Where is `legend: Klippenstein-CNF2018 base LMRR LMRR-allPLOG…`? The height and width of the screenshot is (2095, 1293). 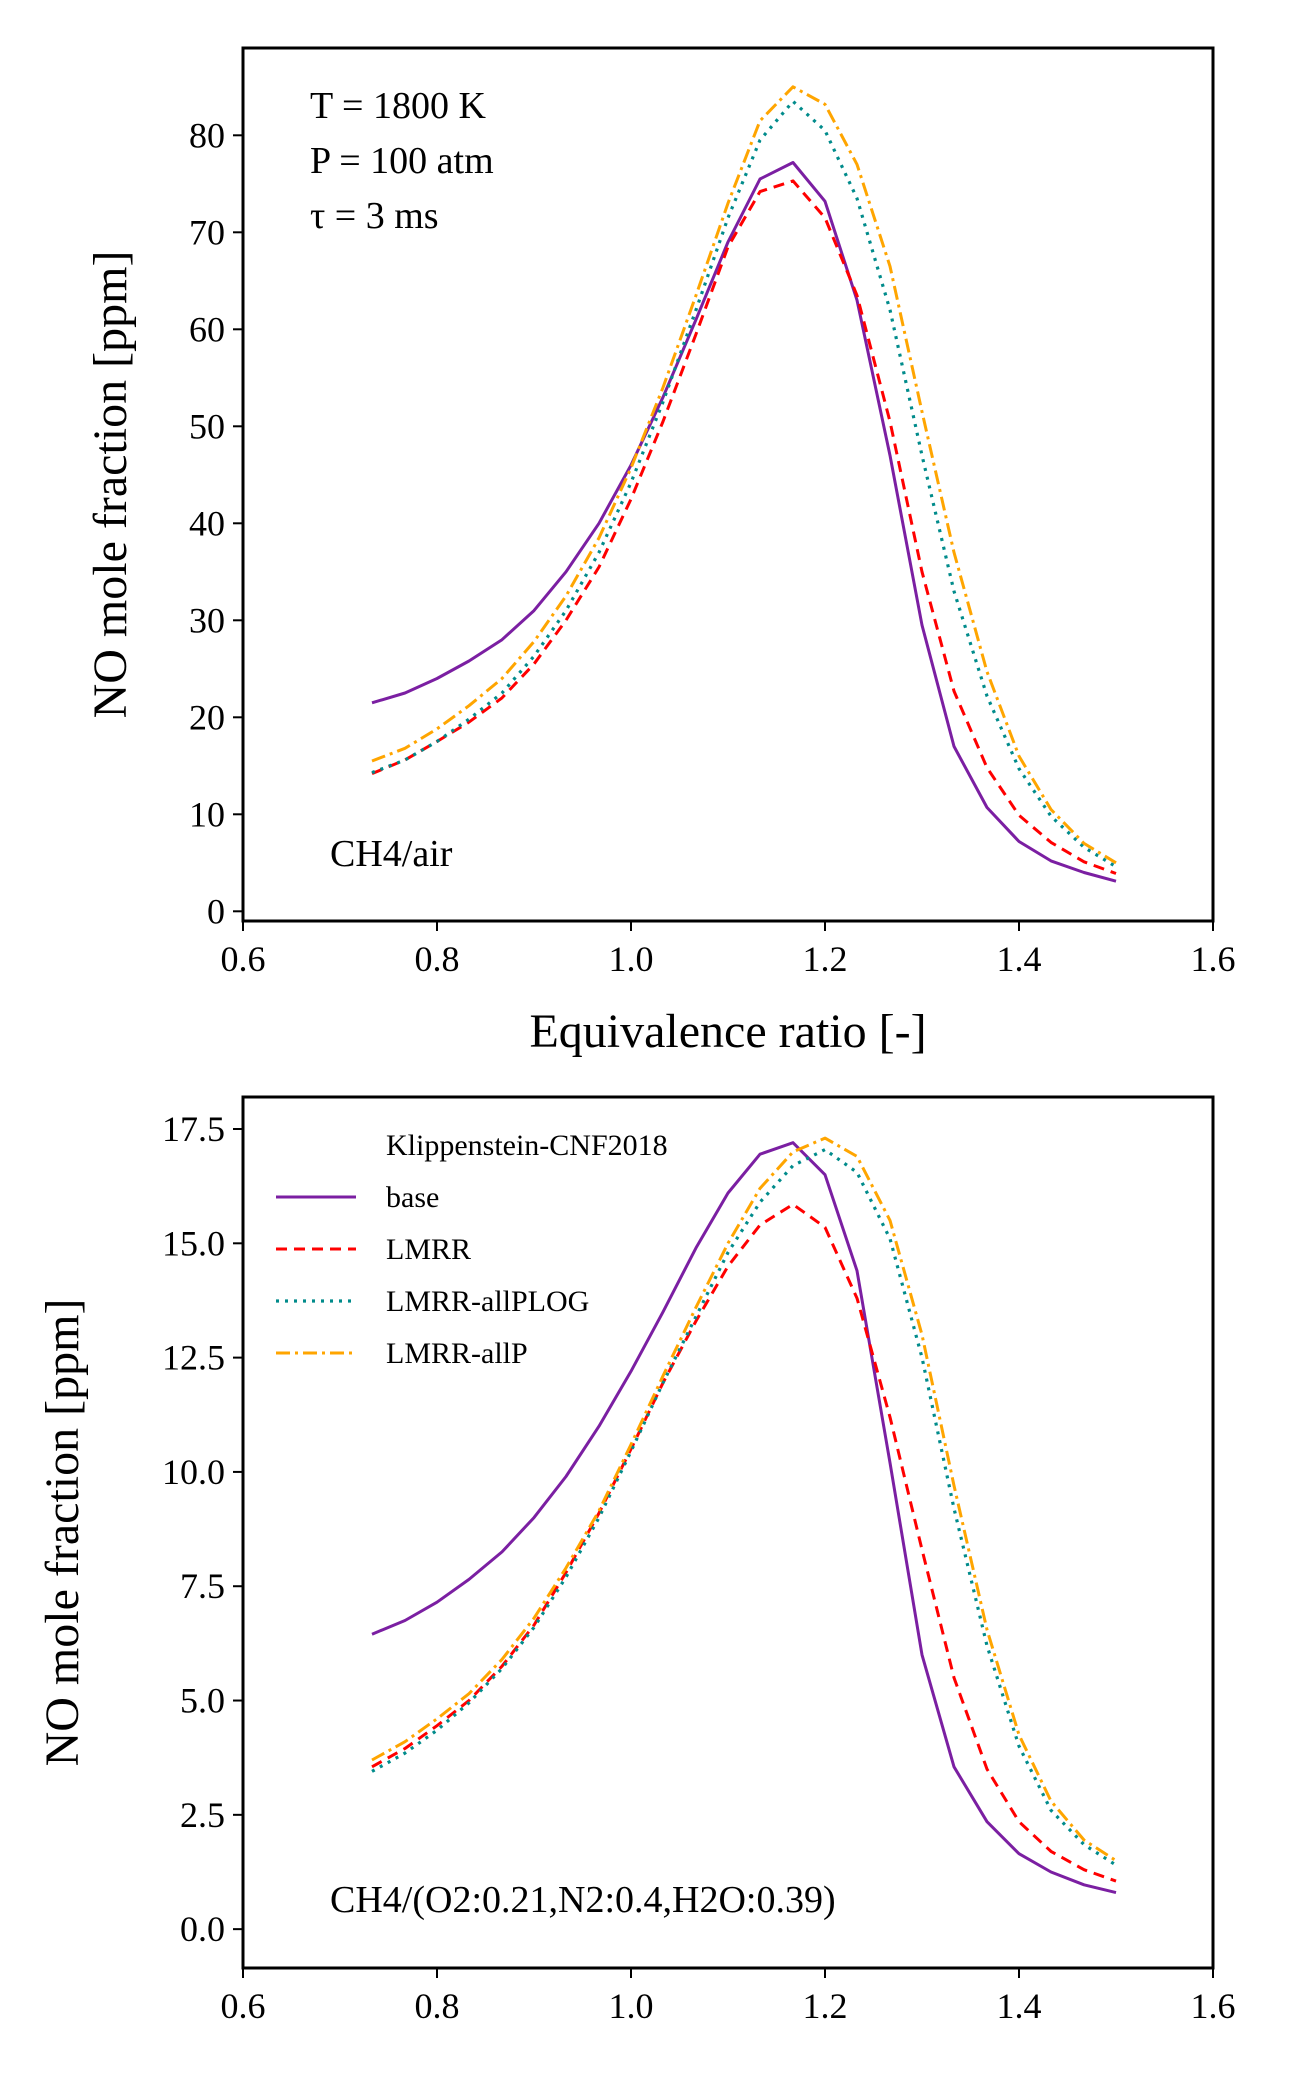 legend: Klippenstein-CNF2018 base LMRR LMRR-allPLOG… is located at coordinates (472, 1249).